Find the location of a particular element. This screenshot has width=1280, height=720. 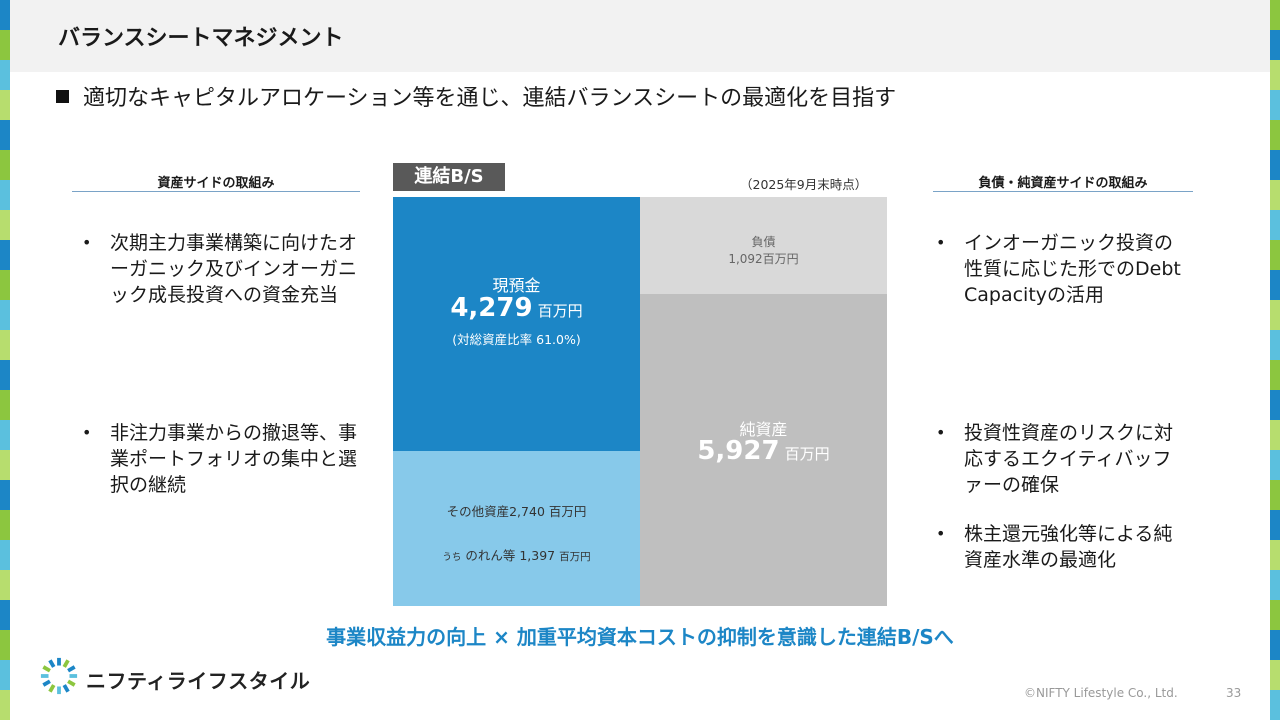

liabilities-label: 負債 is located at coordinates (763, 242).